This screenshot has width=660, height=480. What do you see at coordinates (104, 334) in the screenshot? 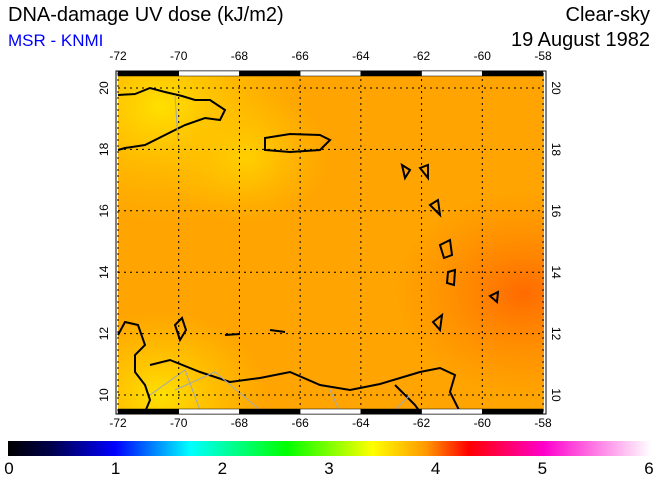
I see `lat-tick-left: 12` at bounding box center [104, 334].